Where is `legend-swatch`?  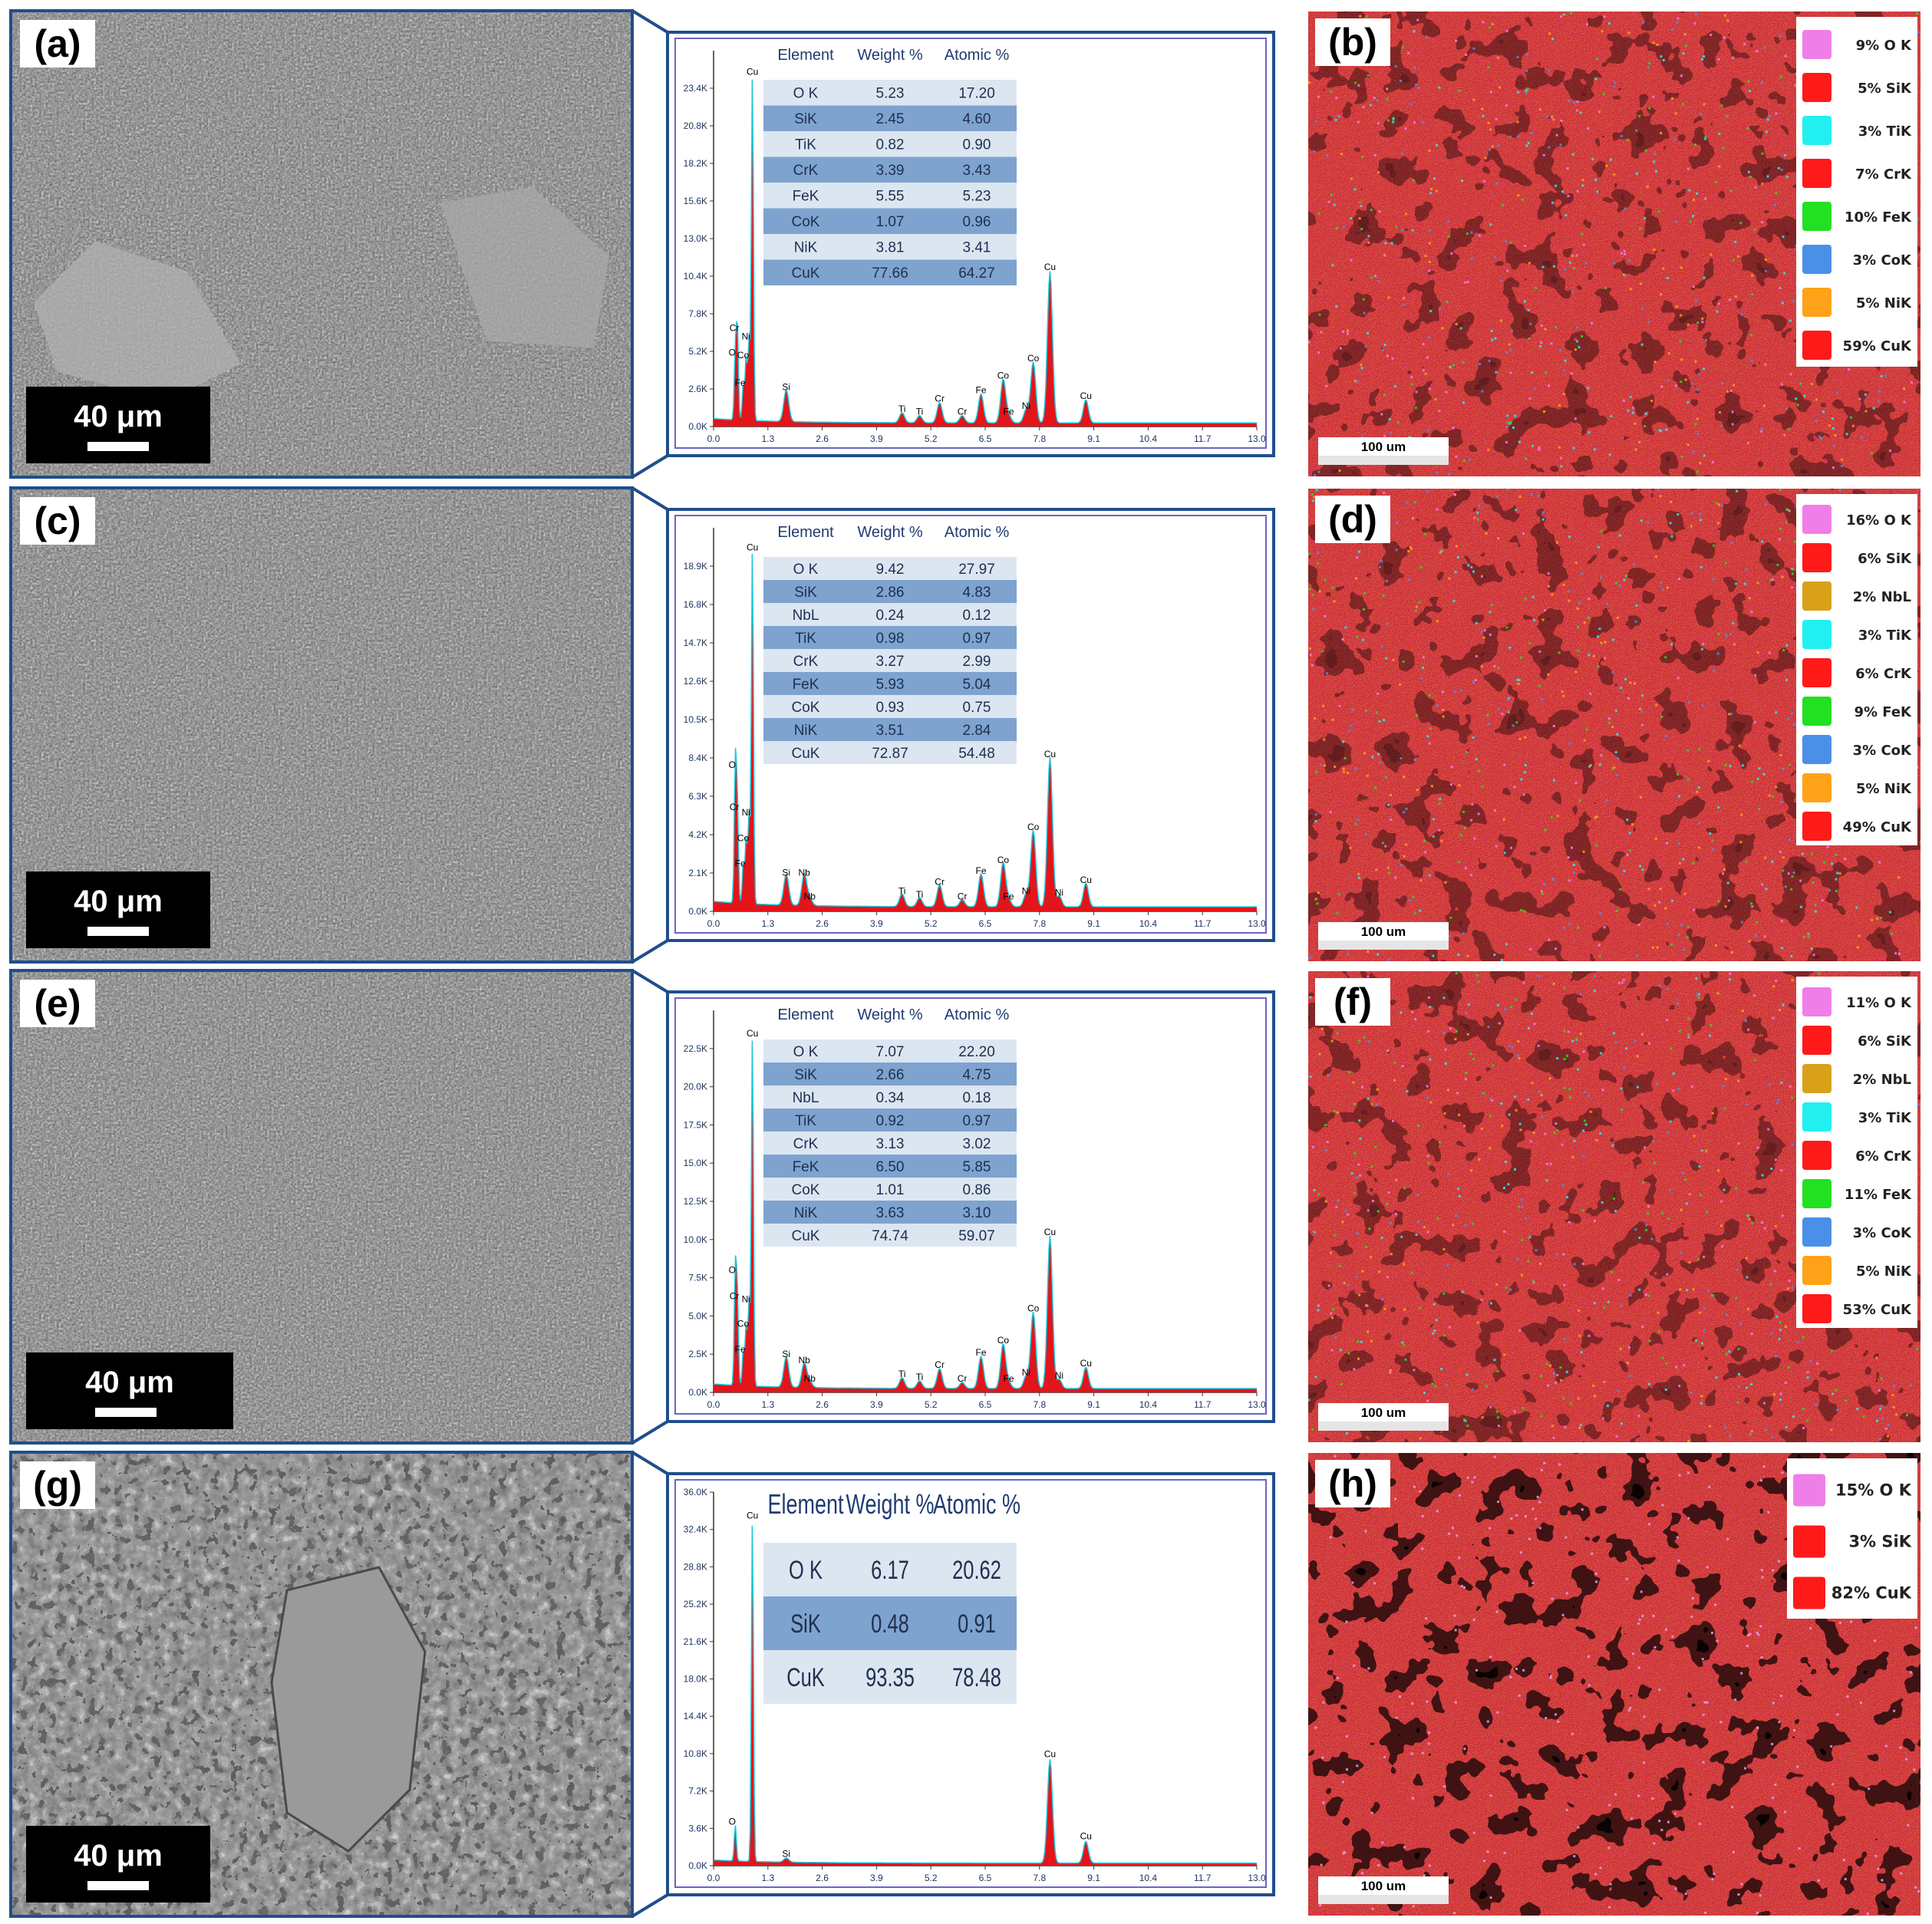 legend-swatch is located at coordinates (1816, 87).